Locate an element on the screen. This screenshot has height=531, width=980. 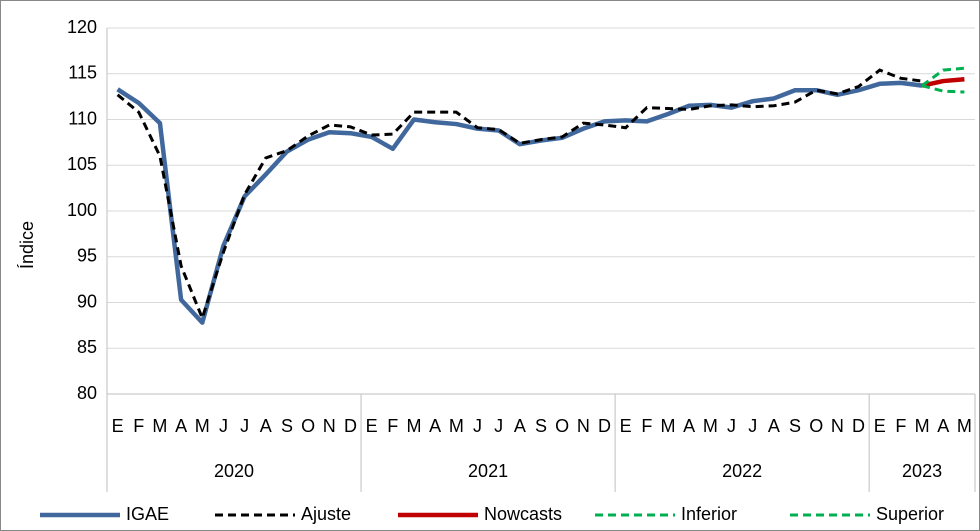
legend-label: Ajuste is located at coordinates (326, 514).